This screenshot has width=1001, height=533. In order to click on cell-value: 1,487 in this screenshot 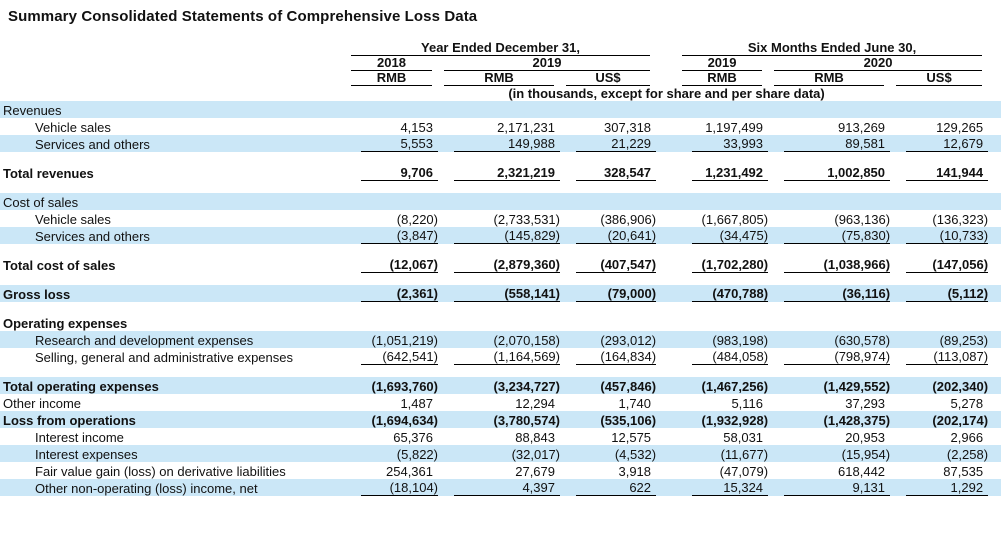, I will do `click(416, 403)`.